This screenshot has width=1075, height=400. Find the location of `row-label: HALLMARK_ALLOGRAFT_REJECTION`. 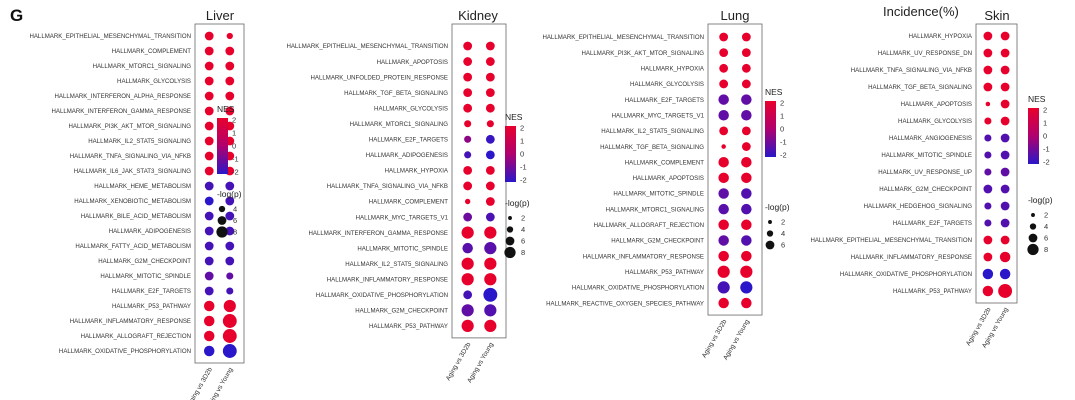

row-label: HALLMARK_ALLOGRAFT_REJECTION is located at coordinates (136, 336).